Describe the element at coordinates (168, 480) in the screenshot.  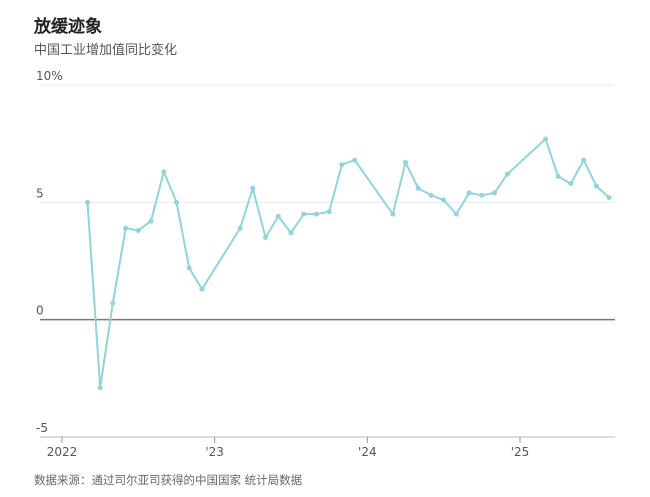
I see `source-note: 数据来源：通过司尔亚司获得的中国国家 统计局数据` at that location.